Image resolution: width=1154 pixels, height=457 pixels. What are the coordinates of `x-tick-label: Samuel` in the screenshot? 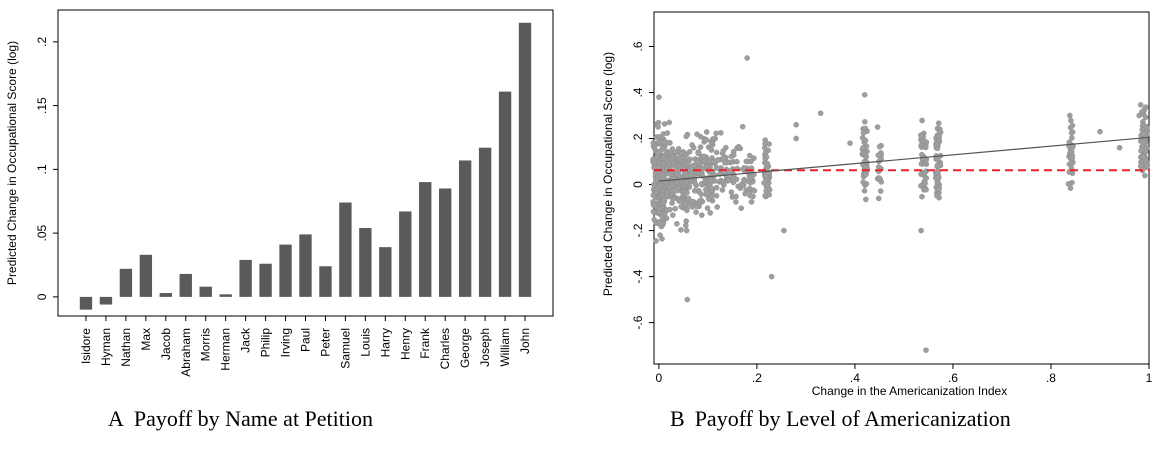 It's located at (345, 348).